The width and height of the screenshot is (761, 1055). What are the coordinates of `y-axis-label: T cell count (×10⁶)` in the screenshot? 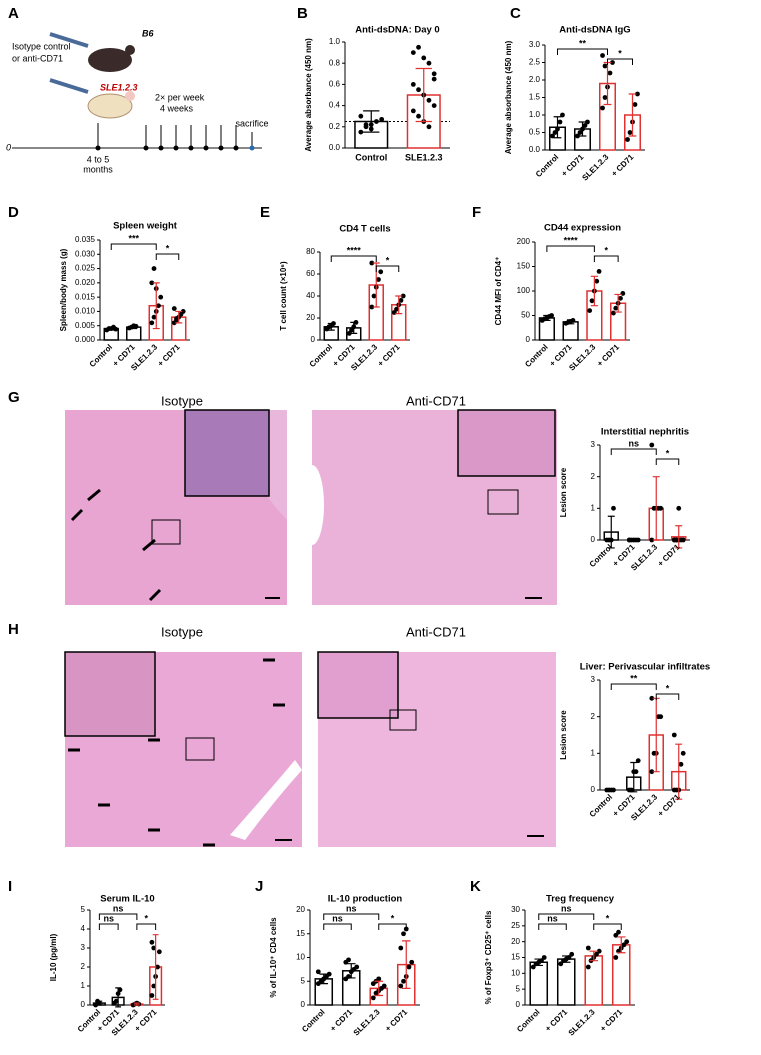 It's located at (283, 296).